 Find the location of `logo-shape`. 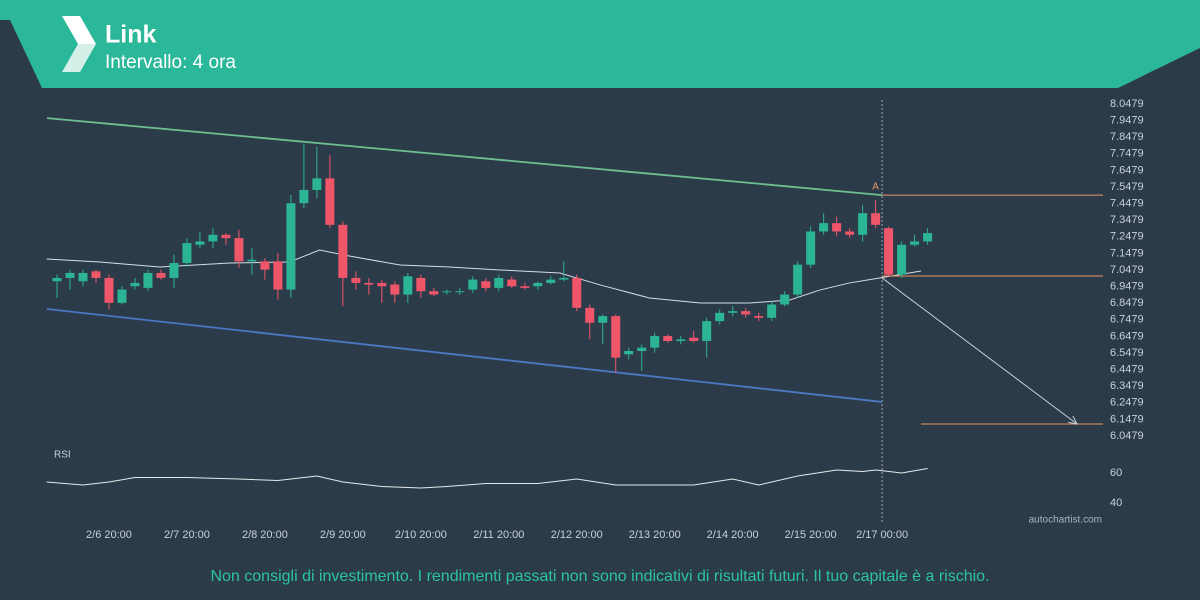

logo-shape is located at coordinates (79, 58).